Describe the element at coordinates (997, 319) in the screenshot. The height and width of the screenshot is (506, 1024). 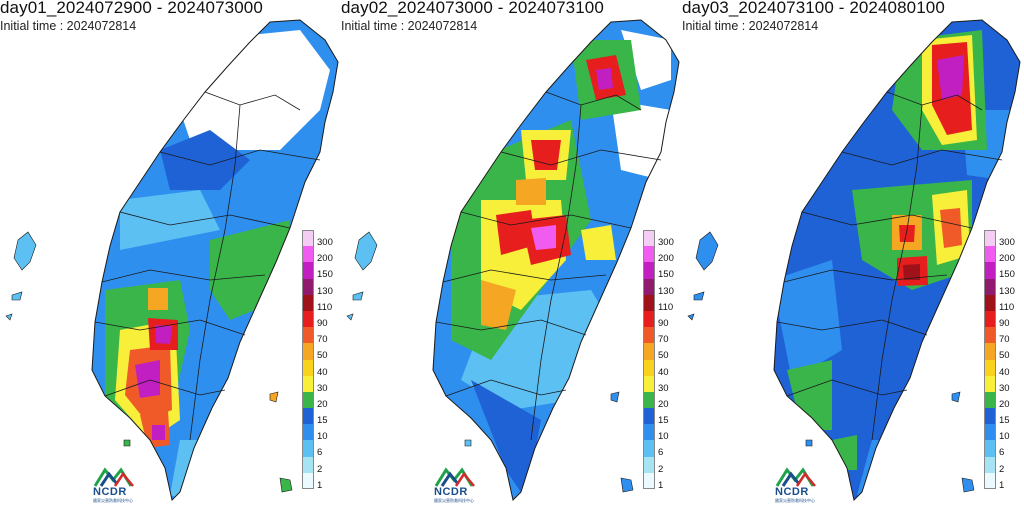
I see `legend-entry: 90` at that location.